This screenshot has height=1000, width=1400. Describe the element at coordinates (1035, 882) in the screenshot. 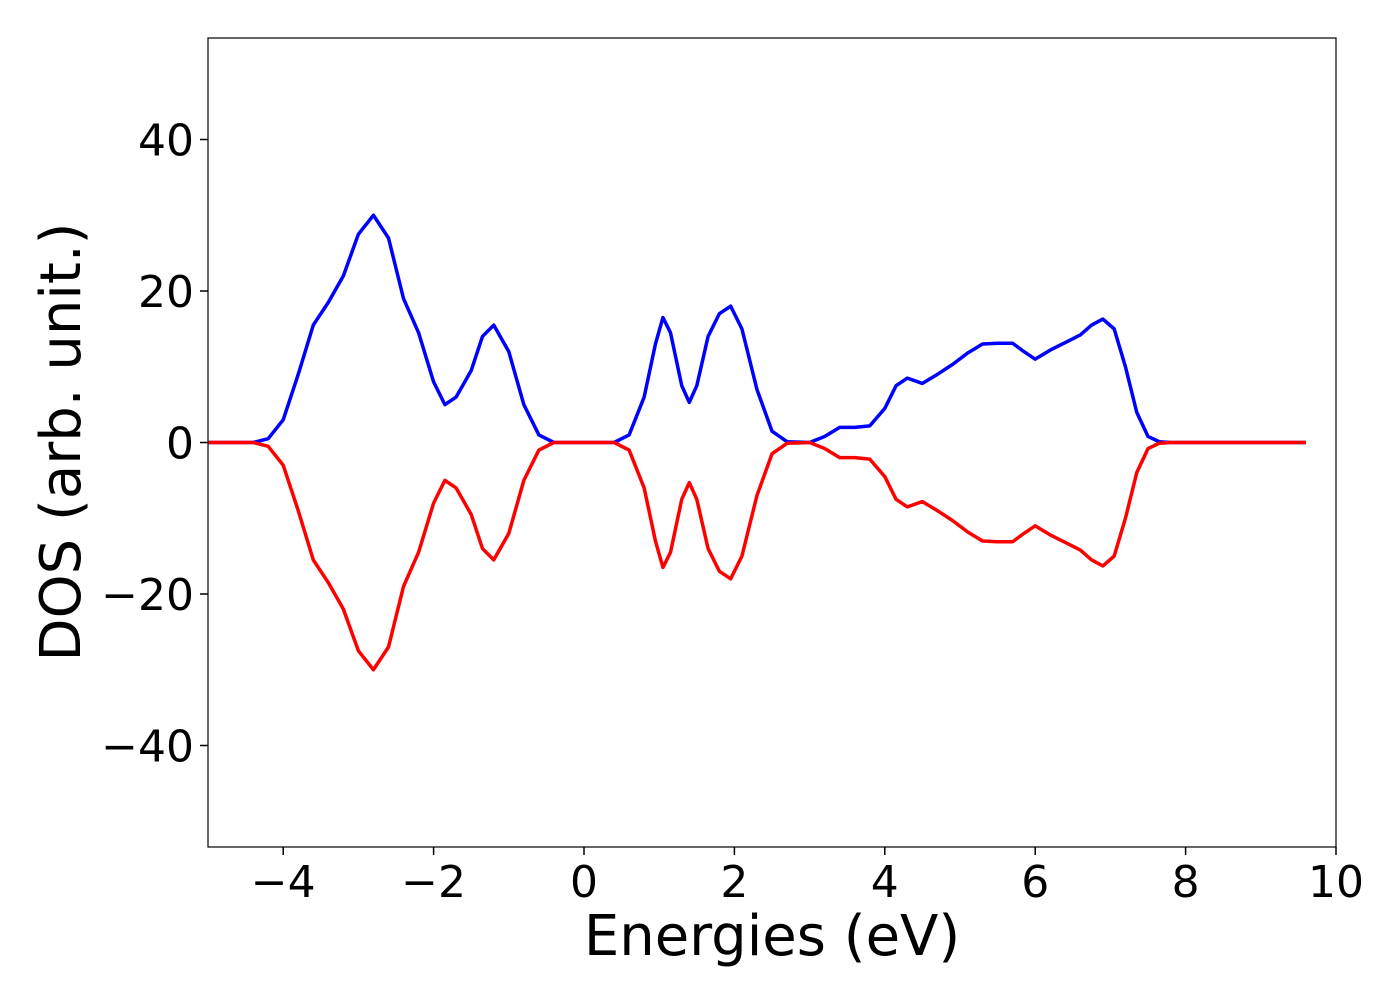

I see `x-tick-label: 6` at that location.